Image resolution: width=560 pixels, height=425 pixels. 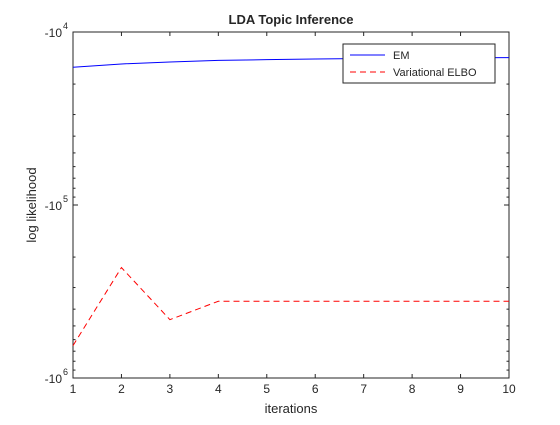 I want to click on legend-label-0: EM, so click(x=401, y=56).